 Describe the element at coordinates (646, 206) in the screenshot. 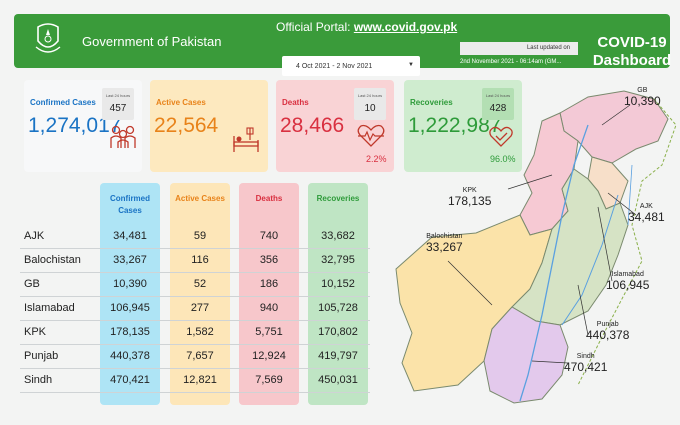

I see `map-label-name: AJK` at that location.